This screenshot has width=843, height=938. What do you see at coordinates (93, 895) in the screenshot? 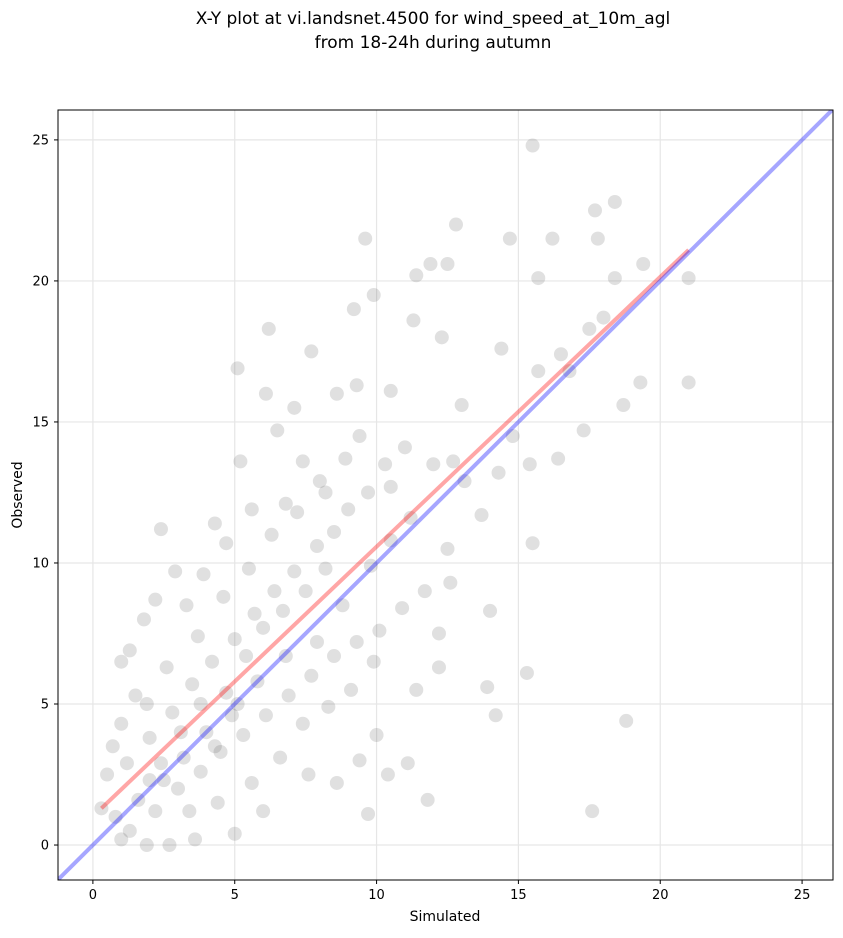
I see `x-tick-label: 0` at bounding box center [93, 895].